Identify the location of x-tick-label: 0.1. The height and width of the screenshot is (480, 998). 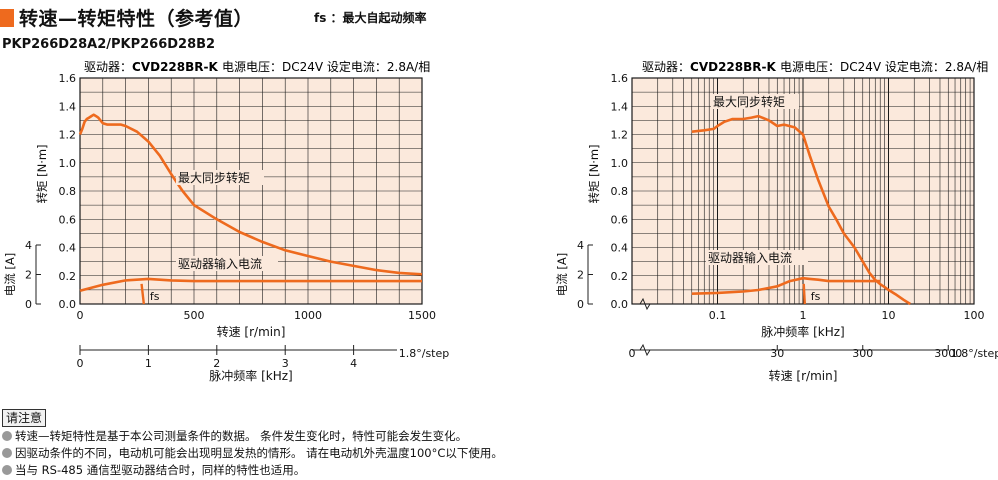
(718, 315).